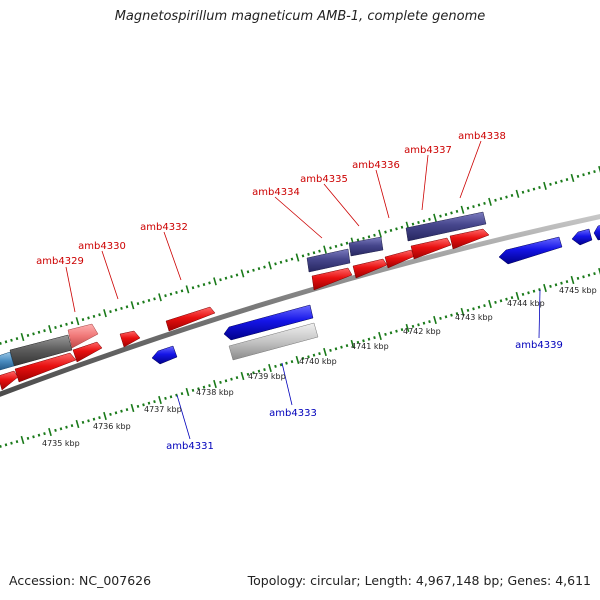 The width and height of the screenshot is (600, 600). Describe the element at coordinates (376, 165) in the screenshot. I see `gene-label: amb4336` at that location.